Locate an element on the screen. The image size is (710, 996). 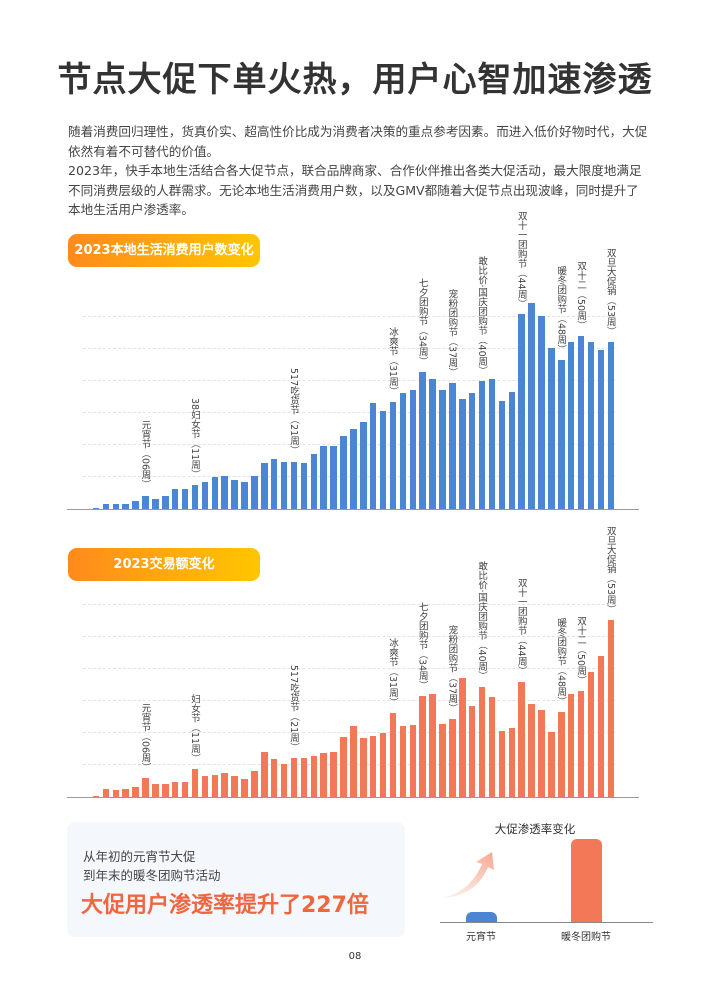
annotation-label: 双十一团购节（44周） is located at coordinates (521, 259).